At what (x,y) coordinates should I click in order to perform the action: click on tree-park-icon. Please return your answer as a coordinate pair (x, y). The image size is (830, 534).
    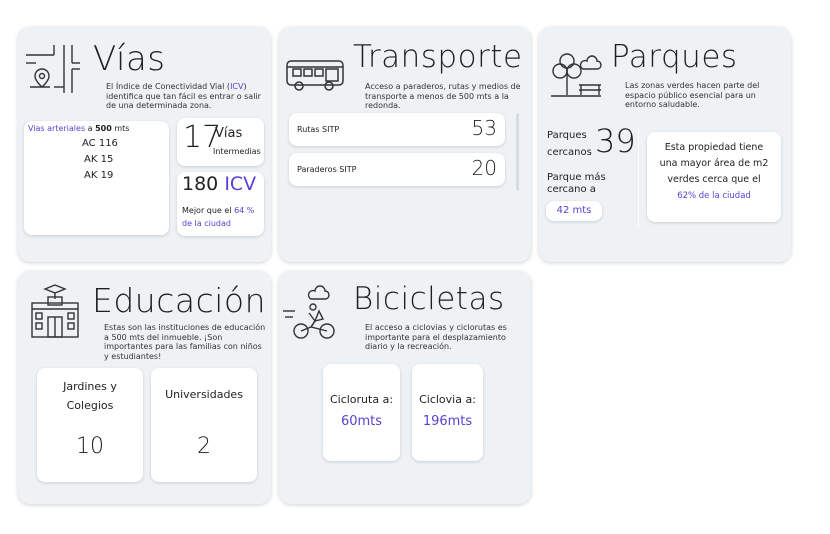
    Looking at the image, I should click on (576, 75).